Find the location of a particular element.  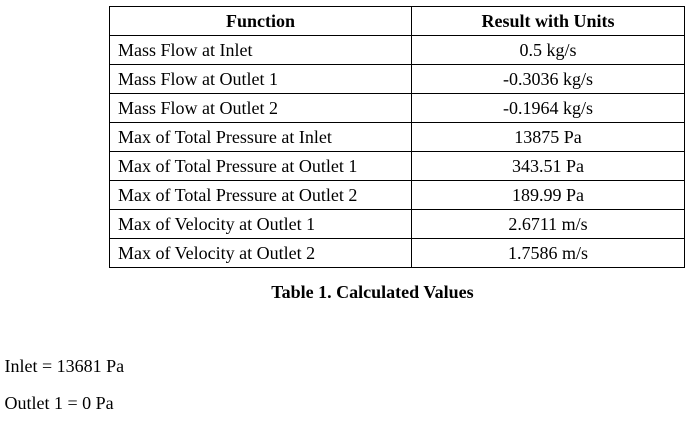

result-cell: -0.1964 kg/s is located at coordinates (548, 108).